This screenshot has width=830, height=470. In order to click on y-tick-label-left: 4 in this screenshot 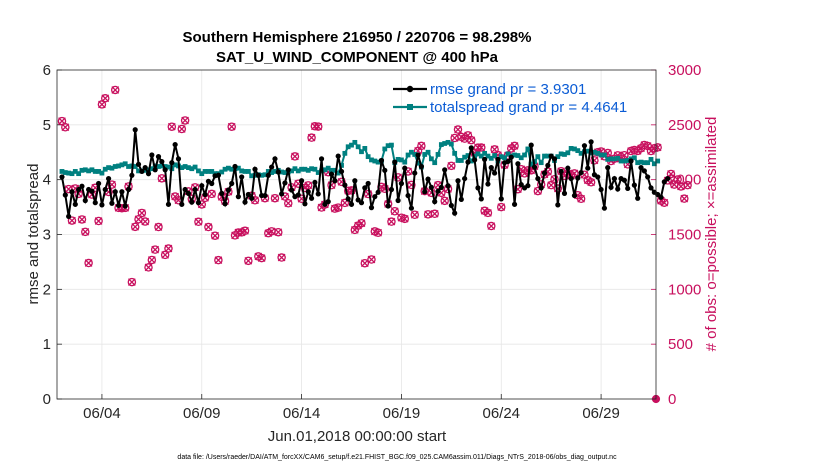, I will do `click(47, 180)`.